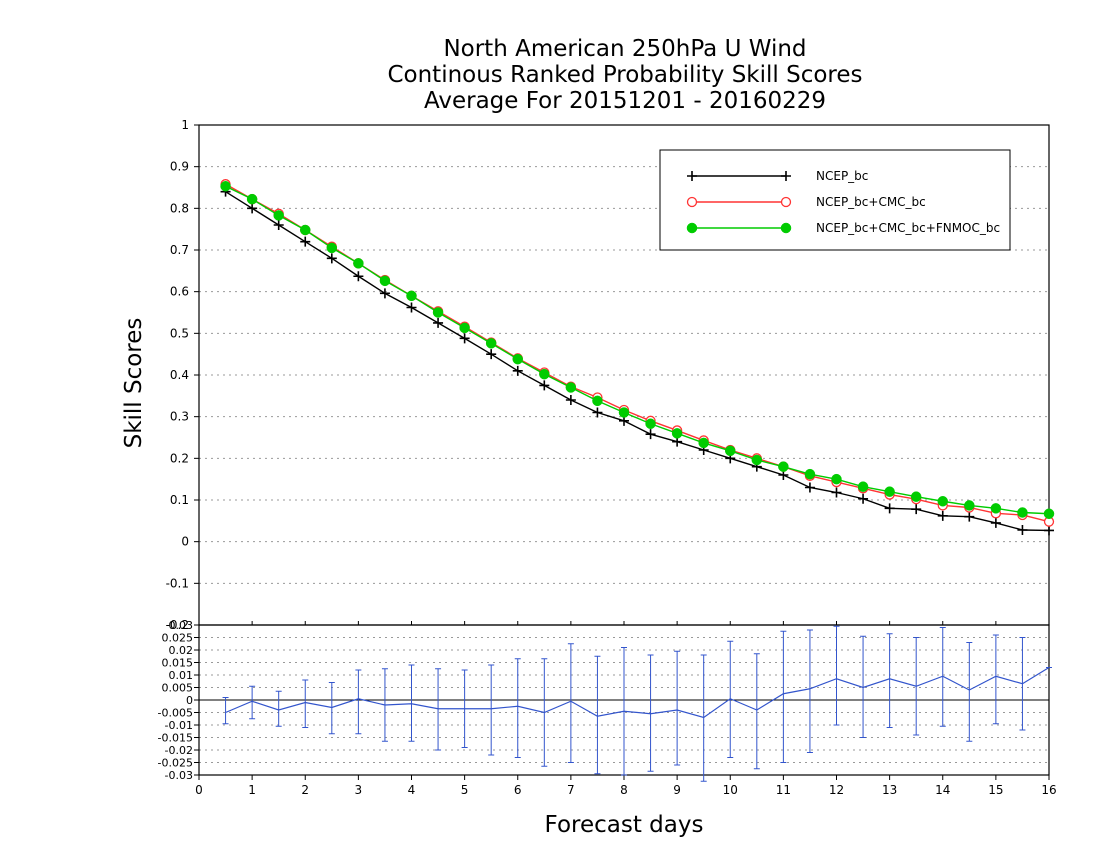 The width and height of the screenshot is (1100, 850). Describe the element at coordinates (175, 713) in the screenshot. I see `difference-y-tick-label: -0.005` at that location.